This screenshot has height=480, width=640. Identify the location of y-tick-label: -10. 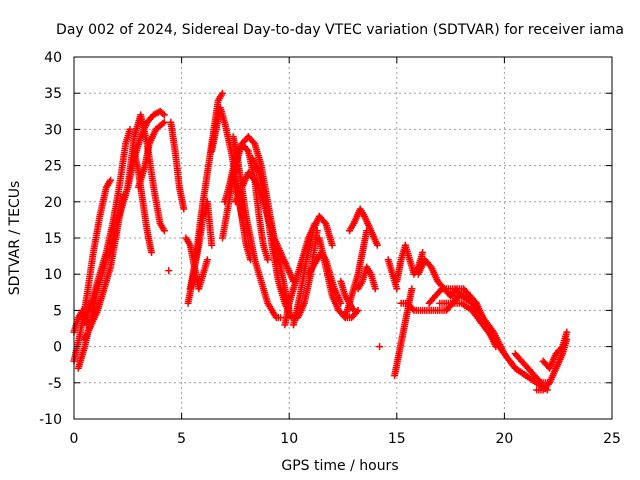
(50, 420).